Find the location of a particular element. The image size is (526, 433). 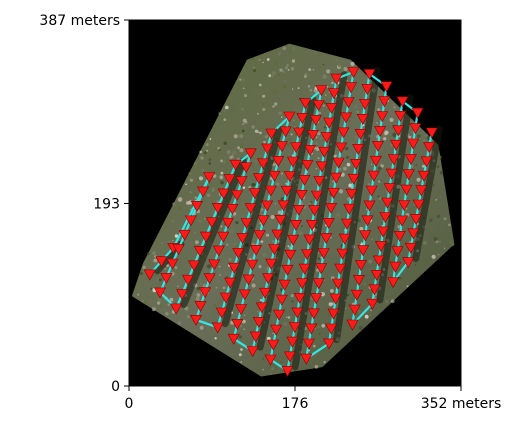

x-tick-label: 0 is located at coordinates (129, 404).